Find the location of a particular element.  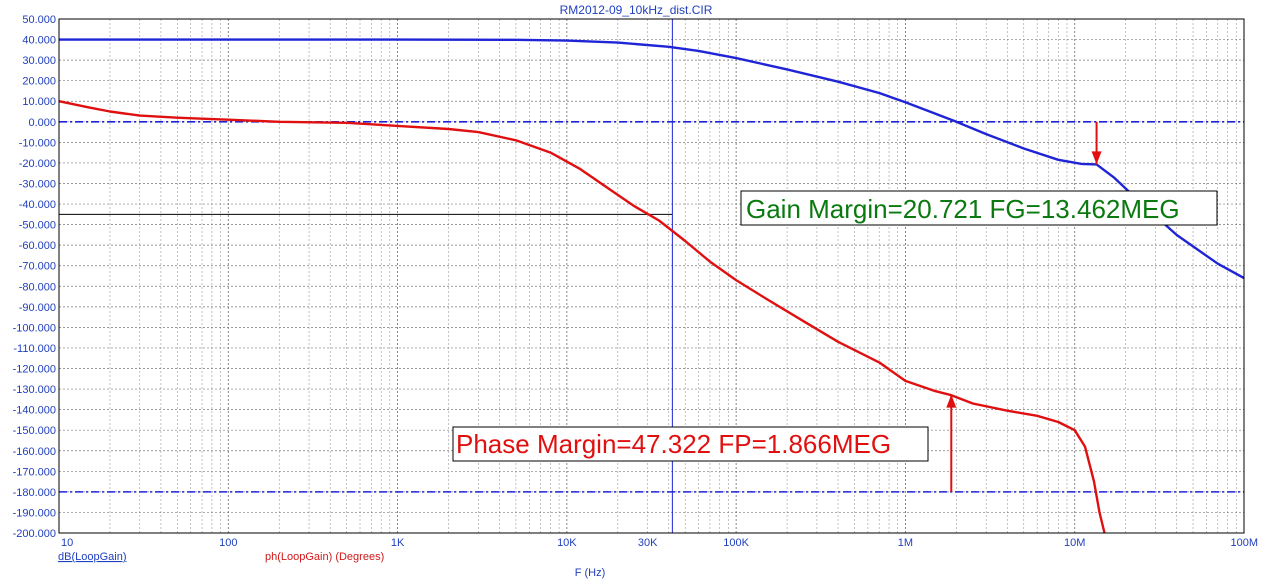

y-tick-label: -180.000 is located at coordinates (34, 493).